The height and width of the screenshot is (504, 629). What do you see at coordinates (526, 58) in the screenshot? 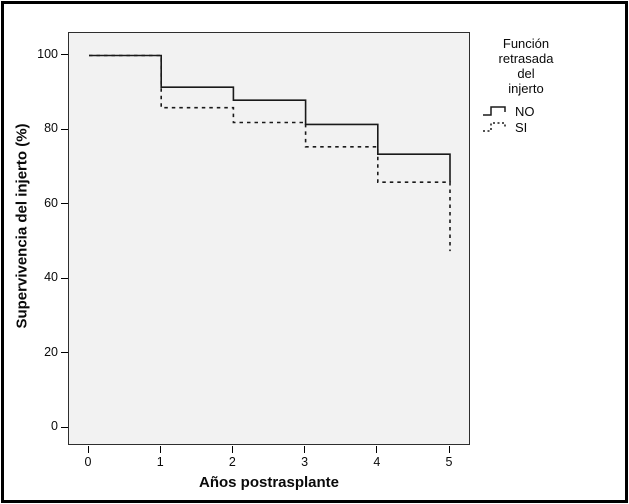
I see `legend-title-line: retrasada` at bounding box center [526, 58].